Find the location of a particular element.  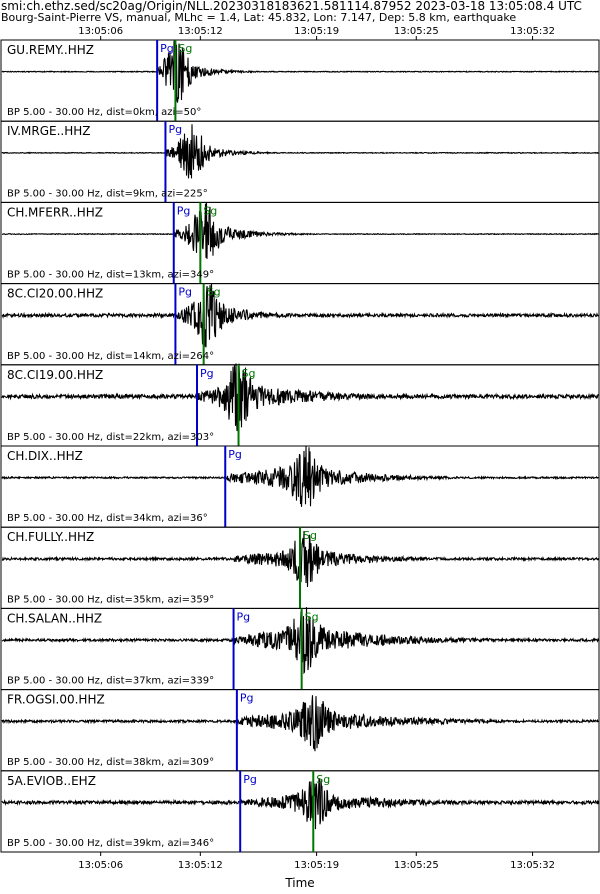

top-tick-label: 13:05:12 is located at coordinates (200, 31).